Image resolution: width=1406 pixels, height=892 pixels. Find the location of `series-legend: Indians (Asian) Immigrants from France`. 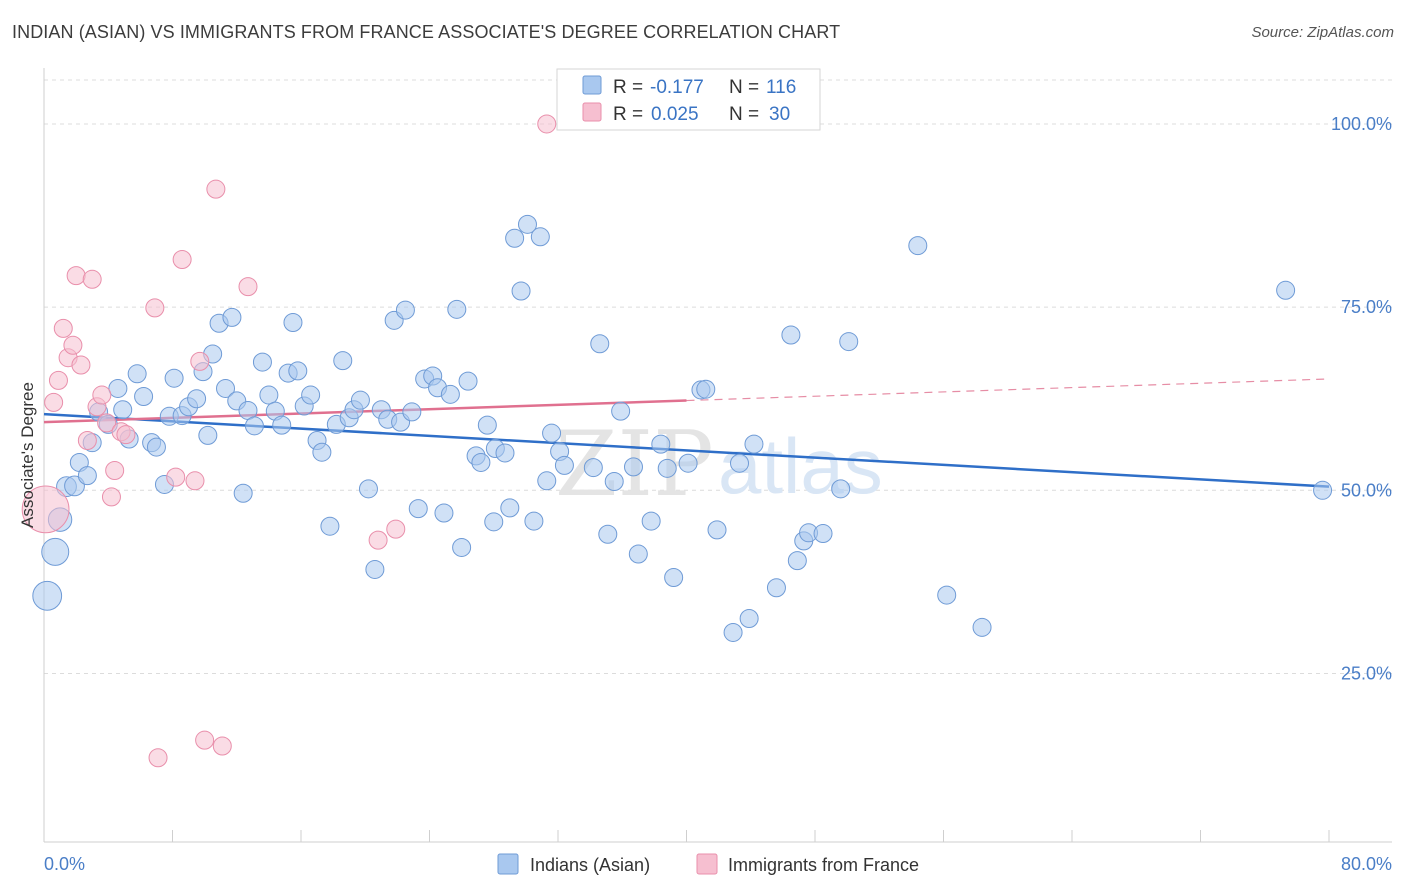

series-legend: Indians (Asian) Immigrants from France is located at coordinates (708, 864).